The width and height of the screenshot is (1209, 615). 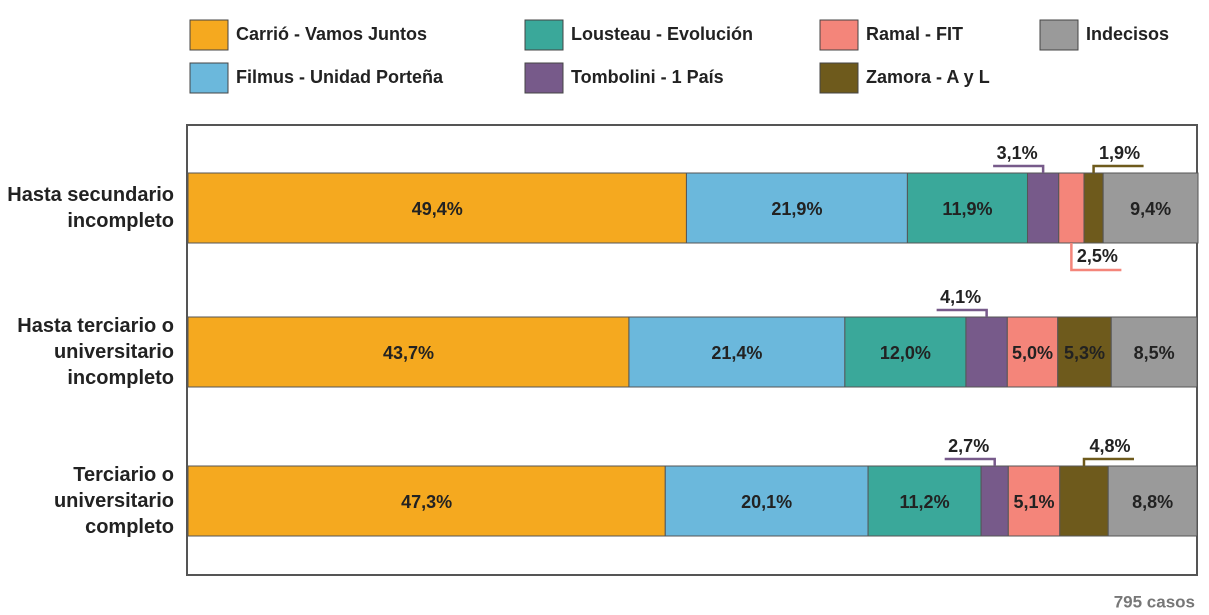 I want to click on value-label: 8,8%, so click(x=1152, y=502).